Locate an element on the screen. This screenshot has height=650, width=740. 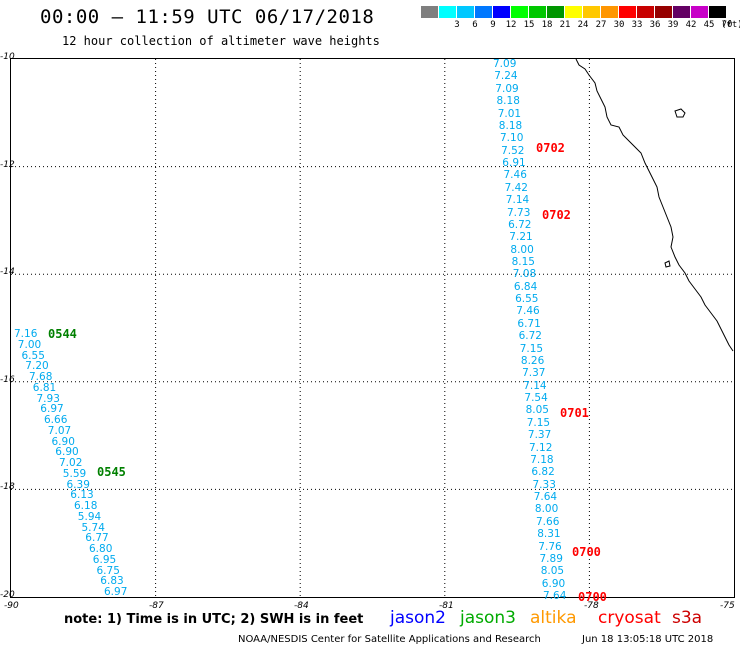
swh-value: 7.18 is located at coordinates (542, 459).